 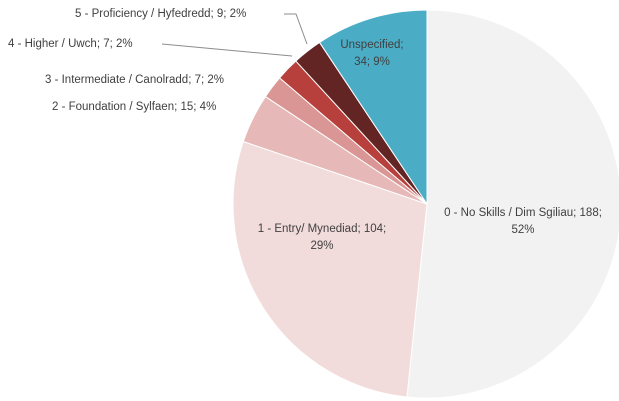 What do you see at coordinates (371, 45) in the screenshot?
I see `data-label-line: Unspecified;` at bounding box center [371, 45].